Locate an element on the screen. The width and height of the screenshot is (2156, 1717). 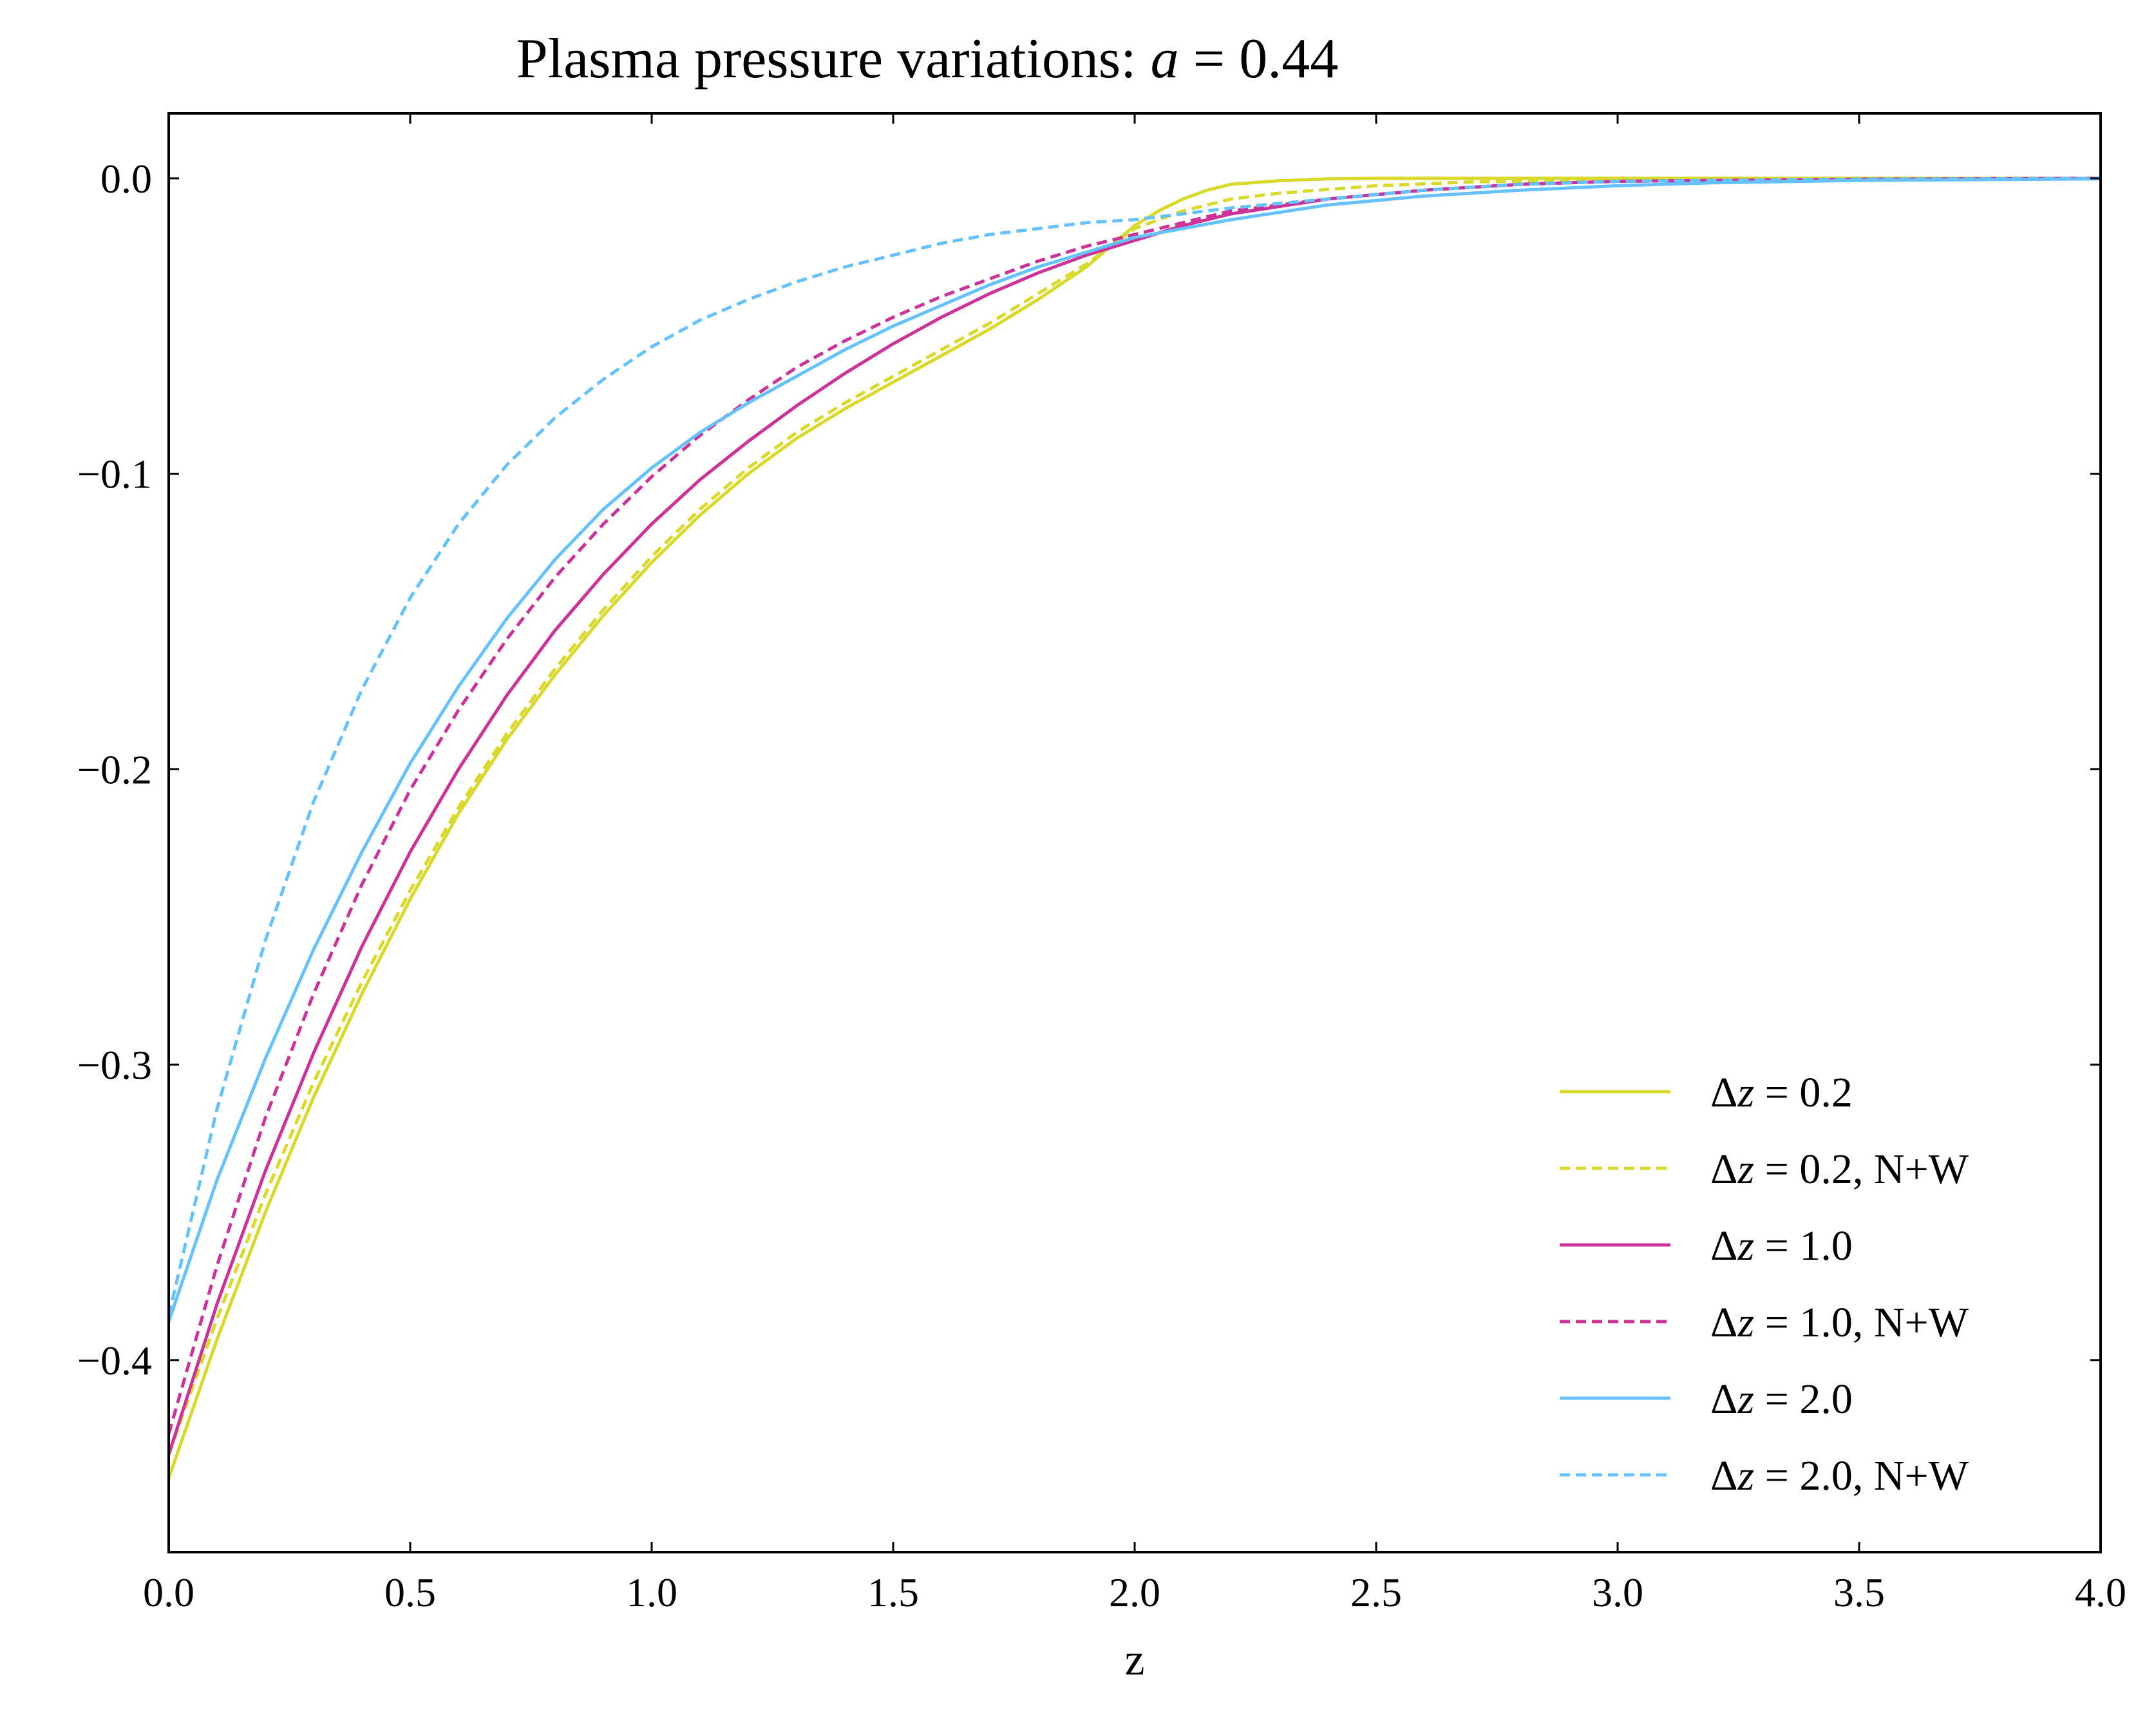
chart-title-suffix: = 0.44 is located at coordinates (1259, 59).